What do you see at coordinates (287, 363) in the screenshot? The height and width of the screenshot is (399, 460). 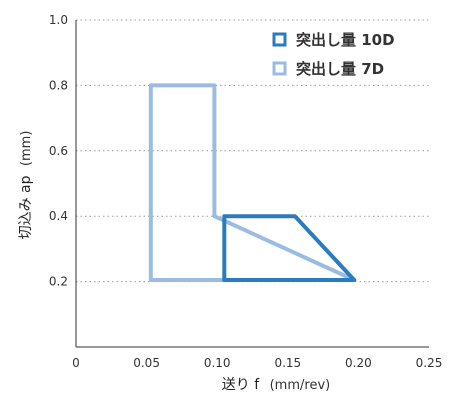 I see `x-tick-label-3: 0.15` at bounding box center [287, 363].